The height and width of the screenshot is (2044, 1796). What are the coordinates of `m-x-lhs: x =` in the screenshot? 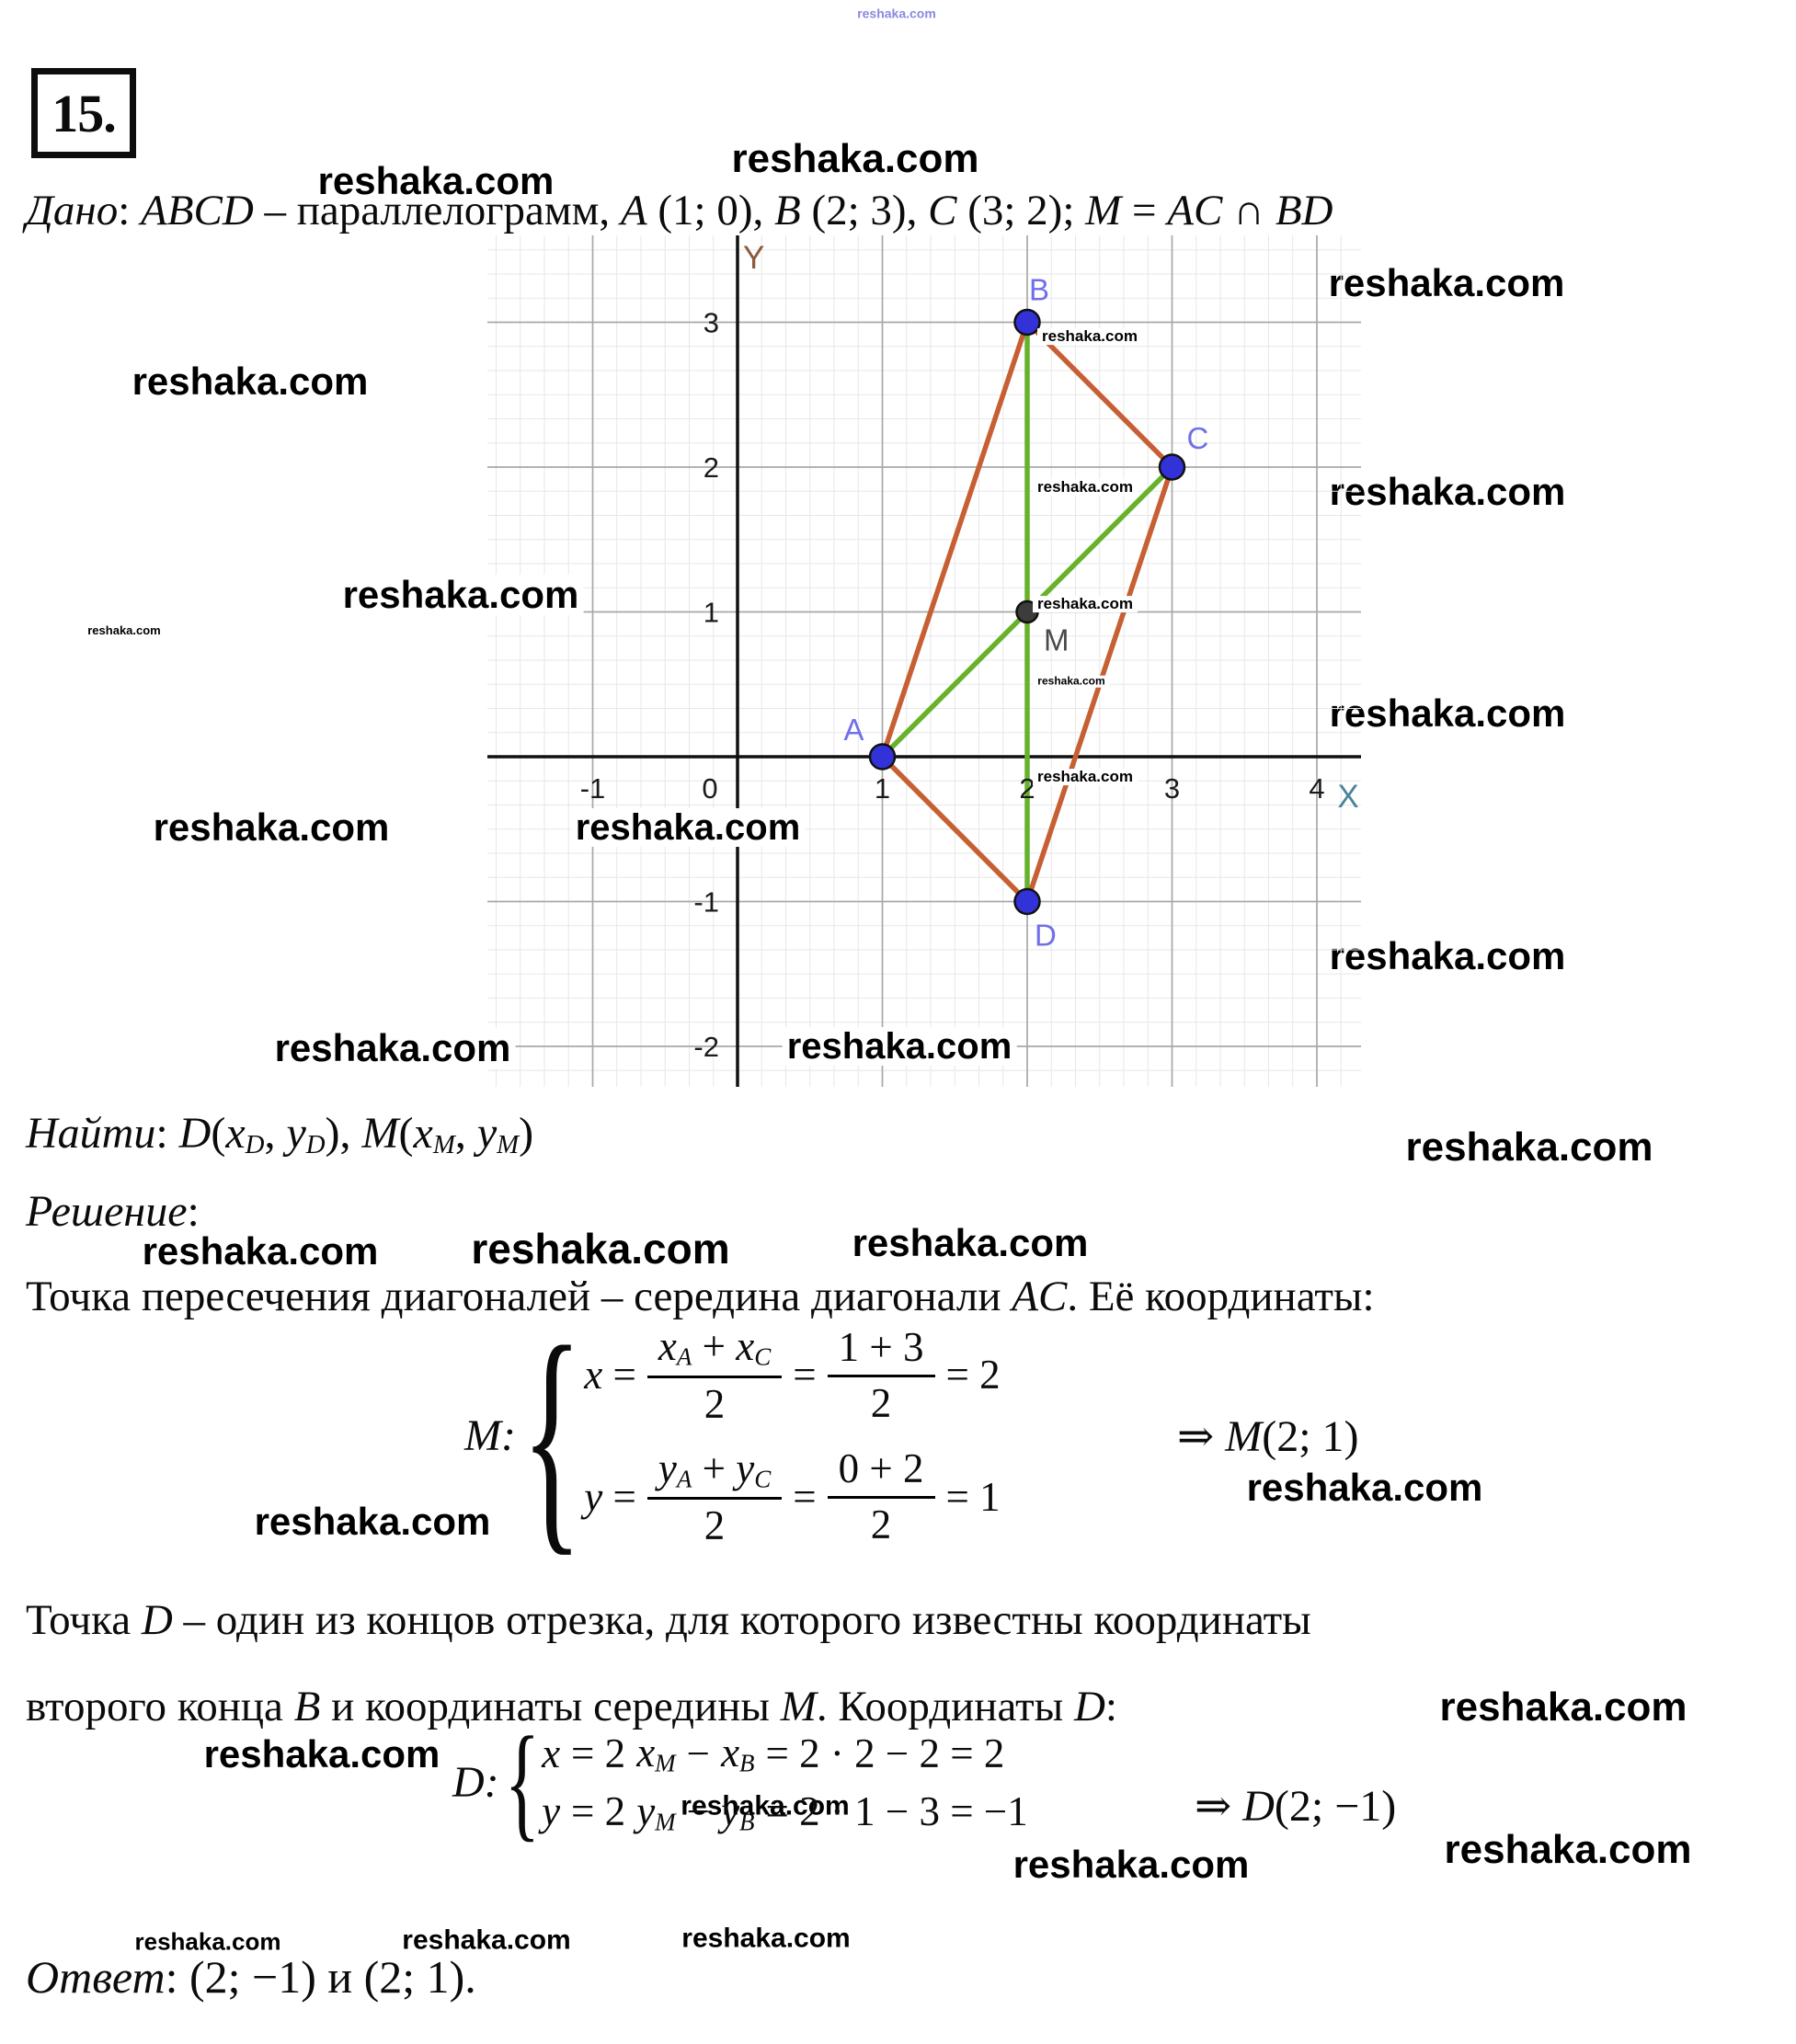 It's located at (610, 1375).